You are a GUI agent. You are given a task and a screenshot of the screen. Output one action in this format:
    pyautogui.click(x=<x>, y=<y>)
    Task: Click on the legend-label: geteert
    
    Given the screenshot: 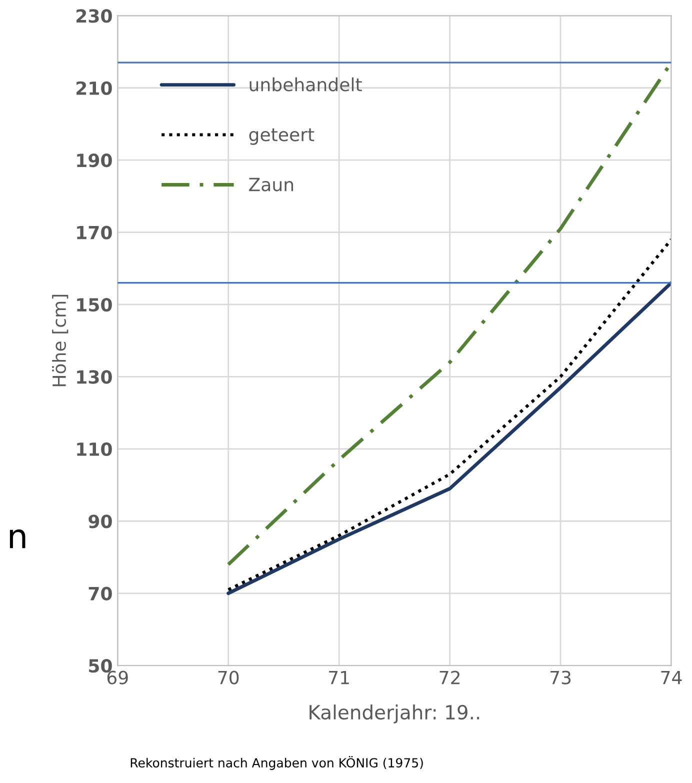 What is the action you would take?
    pyautogui.click(x=281, y=136)
    